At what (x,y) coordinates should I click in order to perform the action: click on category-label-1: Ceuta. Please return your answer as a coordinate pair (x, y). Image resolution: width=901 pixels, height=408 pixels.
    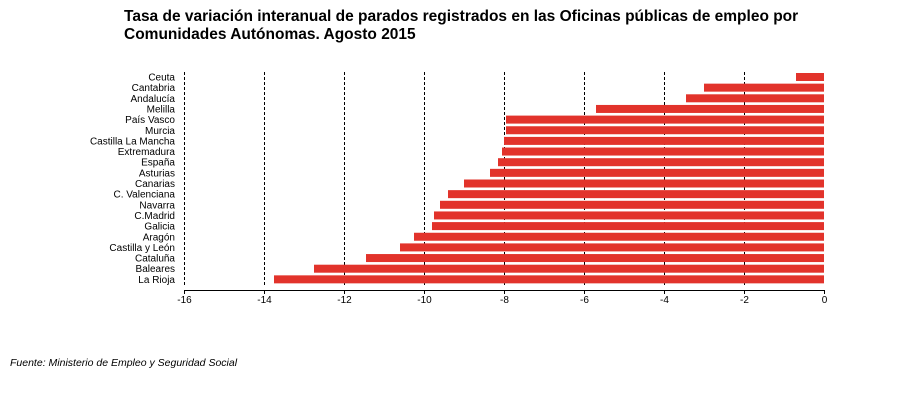
    Looking at the image, I should click on (161, 78).